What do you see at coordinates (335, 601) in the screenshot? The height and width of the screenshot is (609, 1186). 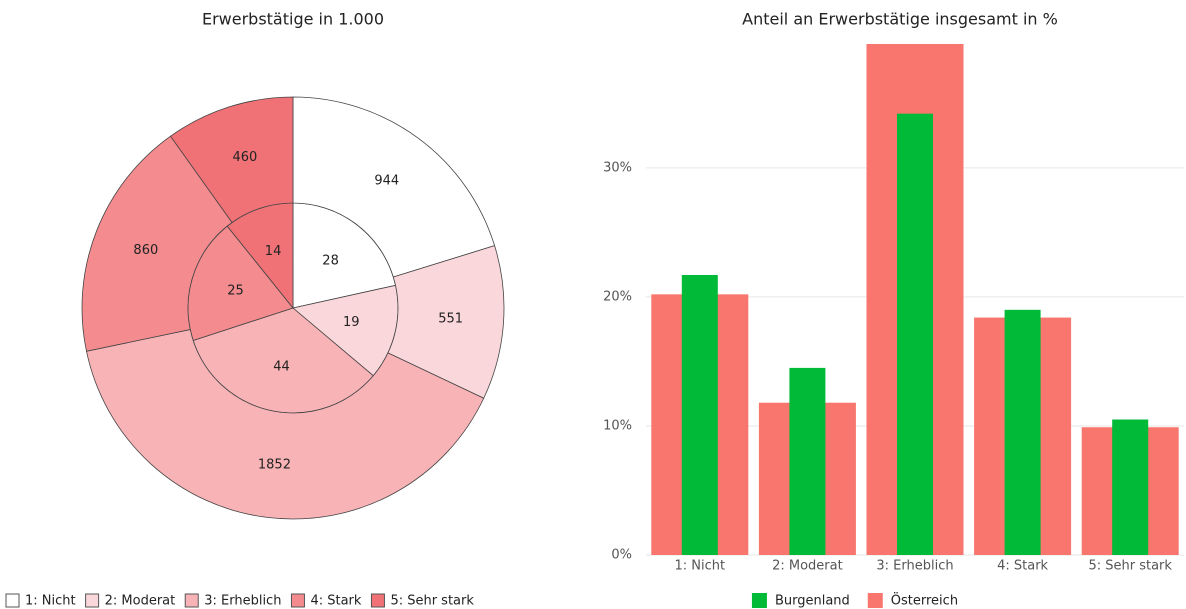 I see `legend-label: 4: Stark` at bounding box center [335, 601].